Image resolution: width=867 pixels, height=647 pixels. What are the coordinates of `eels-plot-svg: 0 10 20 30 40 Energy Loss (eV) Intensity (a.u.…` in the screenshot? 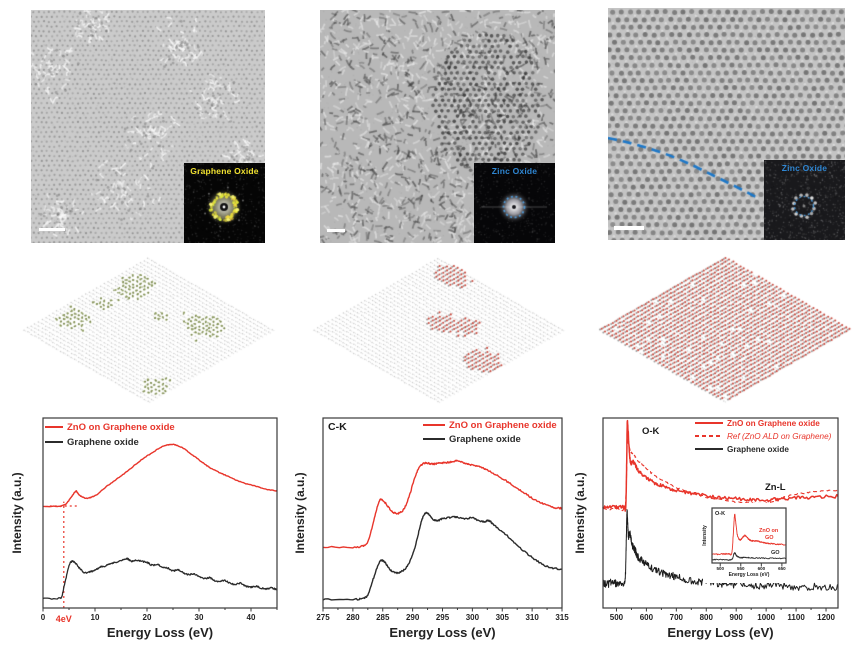 It's located at (144, 528).